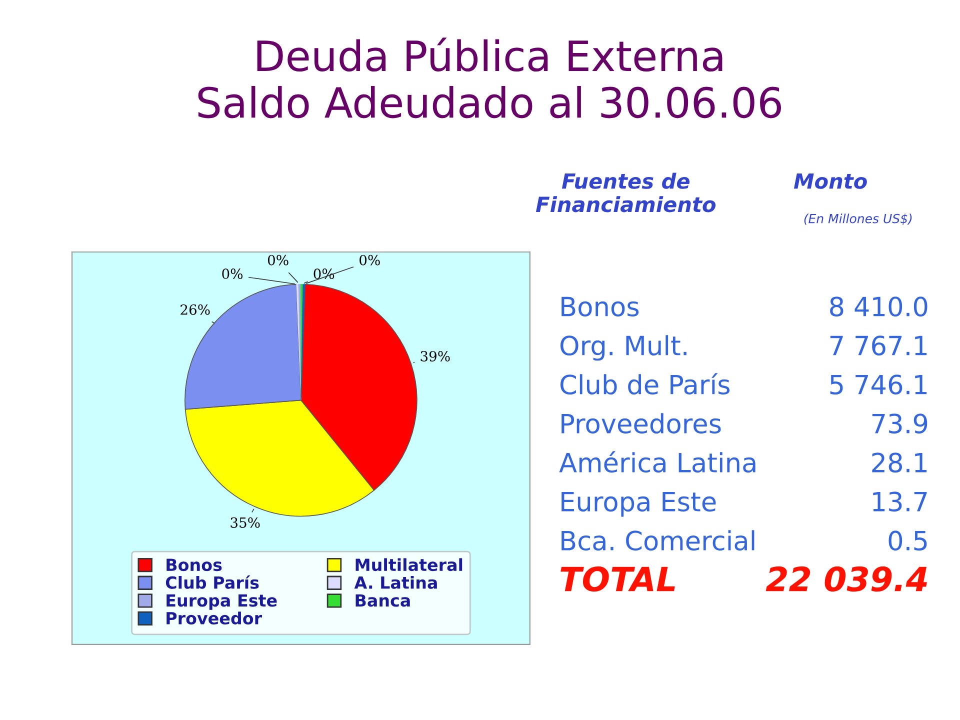  What do you see at coordinates (907, 540) in the screenshot?
I see `text: 0.5` at bounding box center [907, 540].